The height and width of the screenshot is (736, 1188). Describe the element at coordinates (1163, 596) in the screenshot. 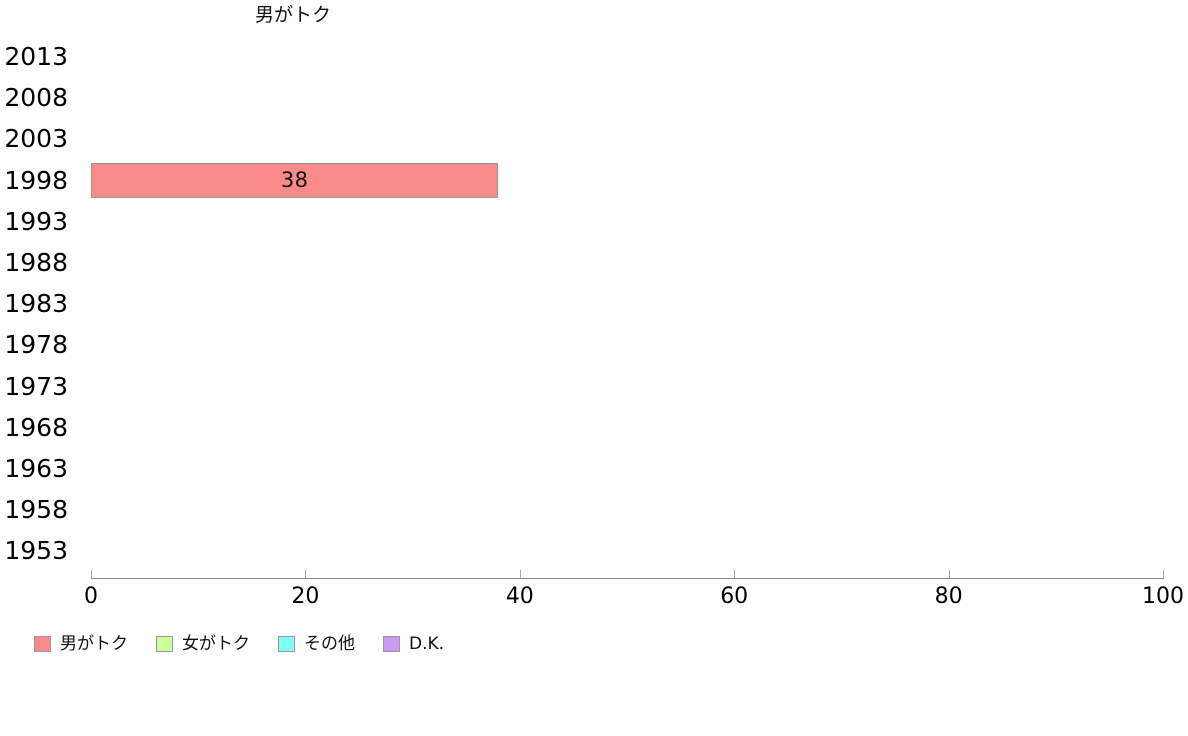

I see `x-axis-tick-label: 100` at that location.